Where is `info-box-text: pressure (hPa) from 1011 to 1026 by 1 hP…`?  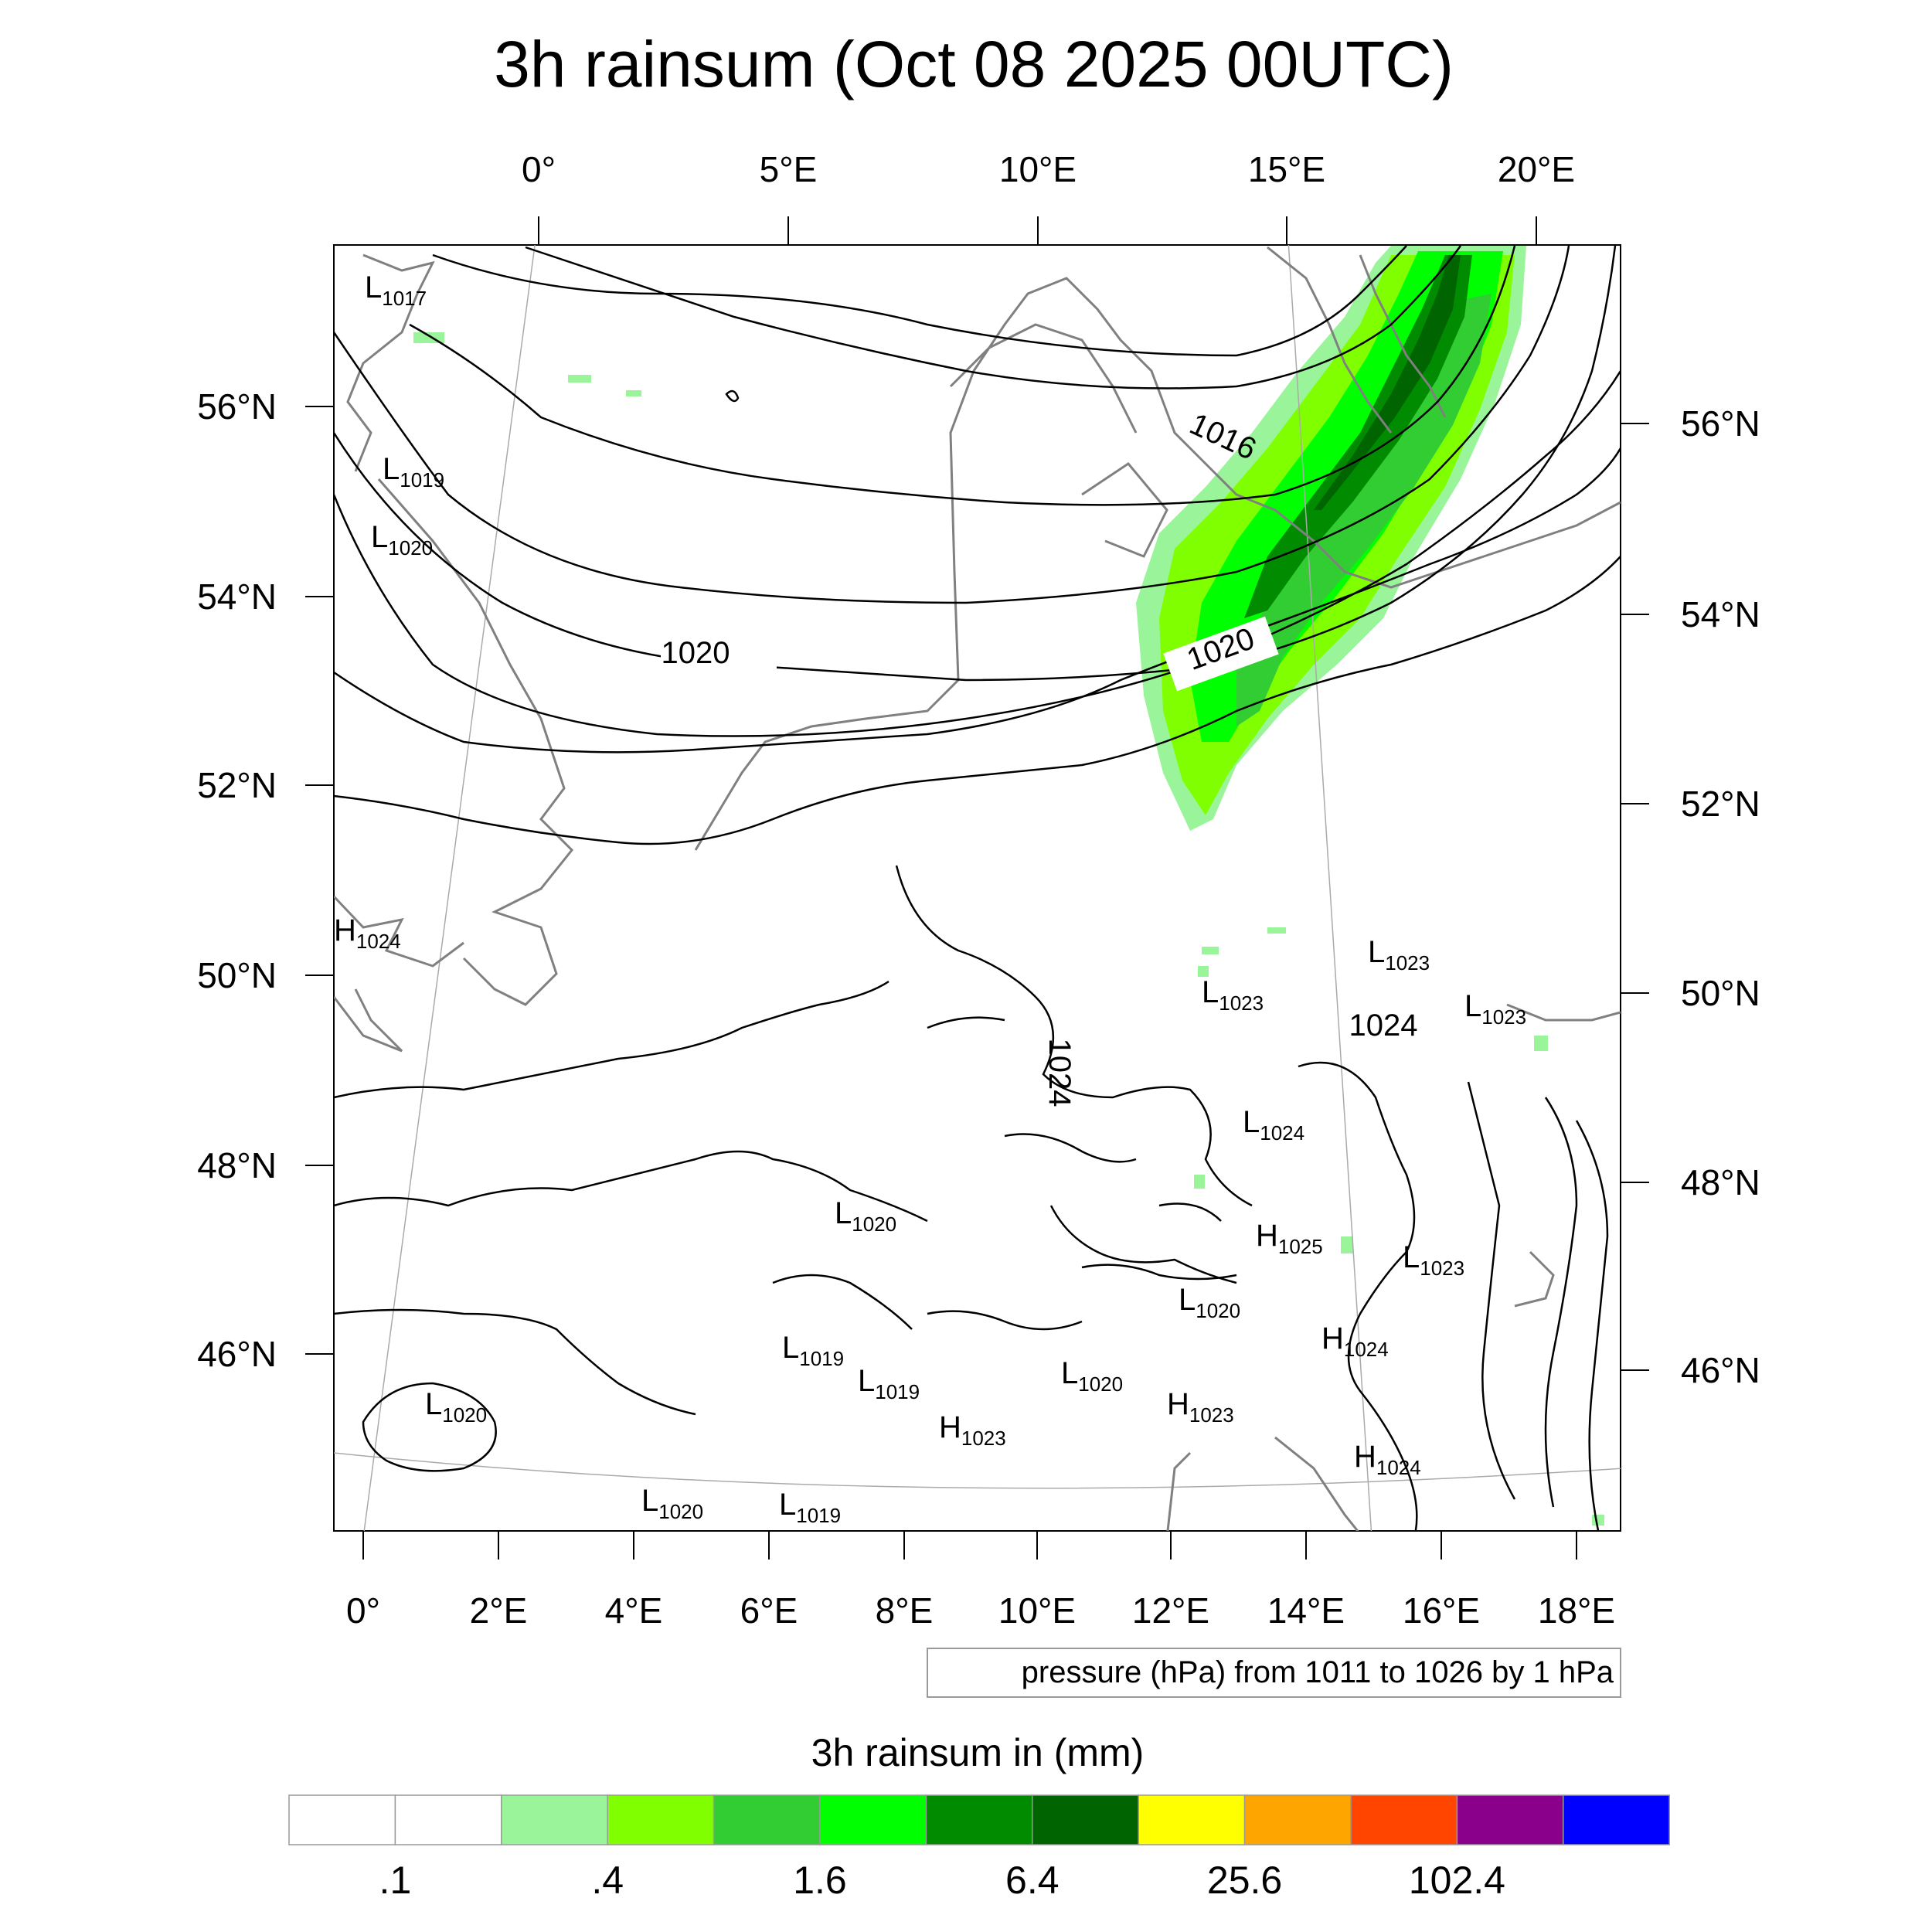
info-box-text: pressure (hPa) from 1011 to 1026 by 1 hP… is located at coordinates (1318, 1672).